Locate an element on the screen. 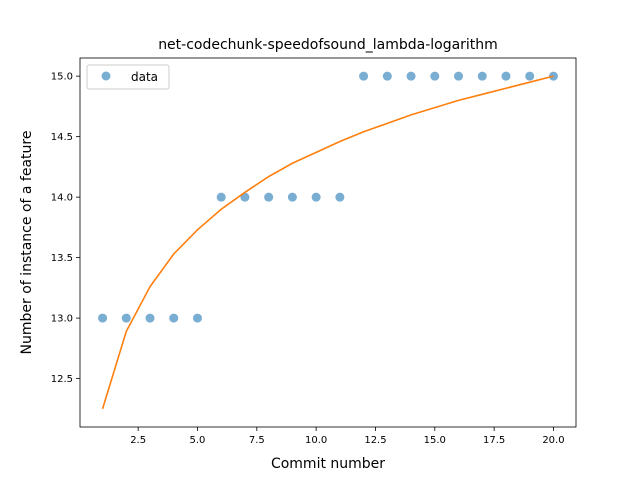 This screenshot has width=640, height=480. legend-label-data: data is located at coordinates (144, 77).